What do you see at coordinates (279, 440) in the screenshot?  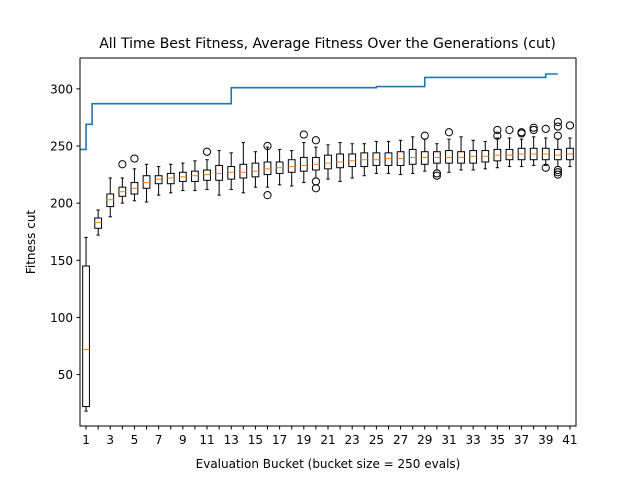 I see `x-tick-label: 17` at bounding box center [279, 440].